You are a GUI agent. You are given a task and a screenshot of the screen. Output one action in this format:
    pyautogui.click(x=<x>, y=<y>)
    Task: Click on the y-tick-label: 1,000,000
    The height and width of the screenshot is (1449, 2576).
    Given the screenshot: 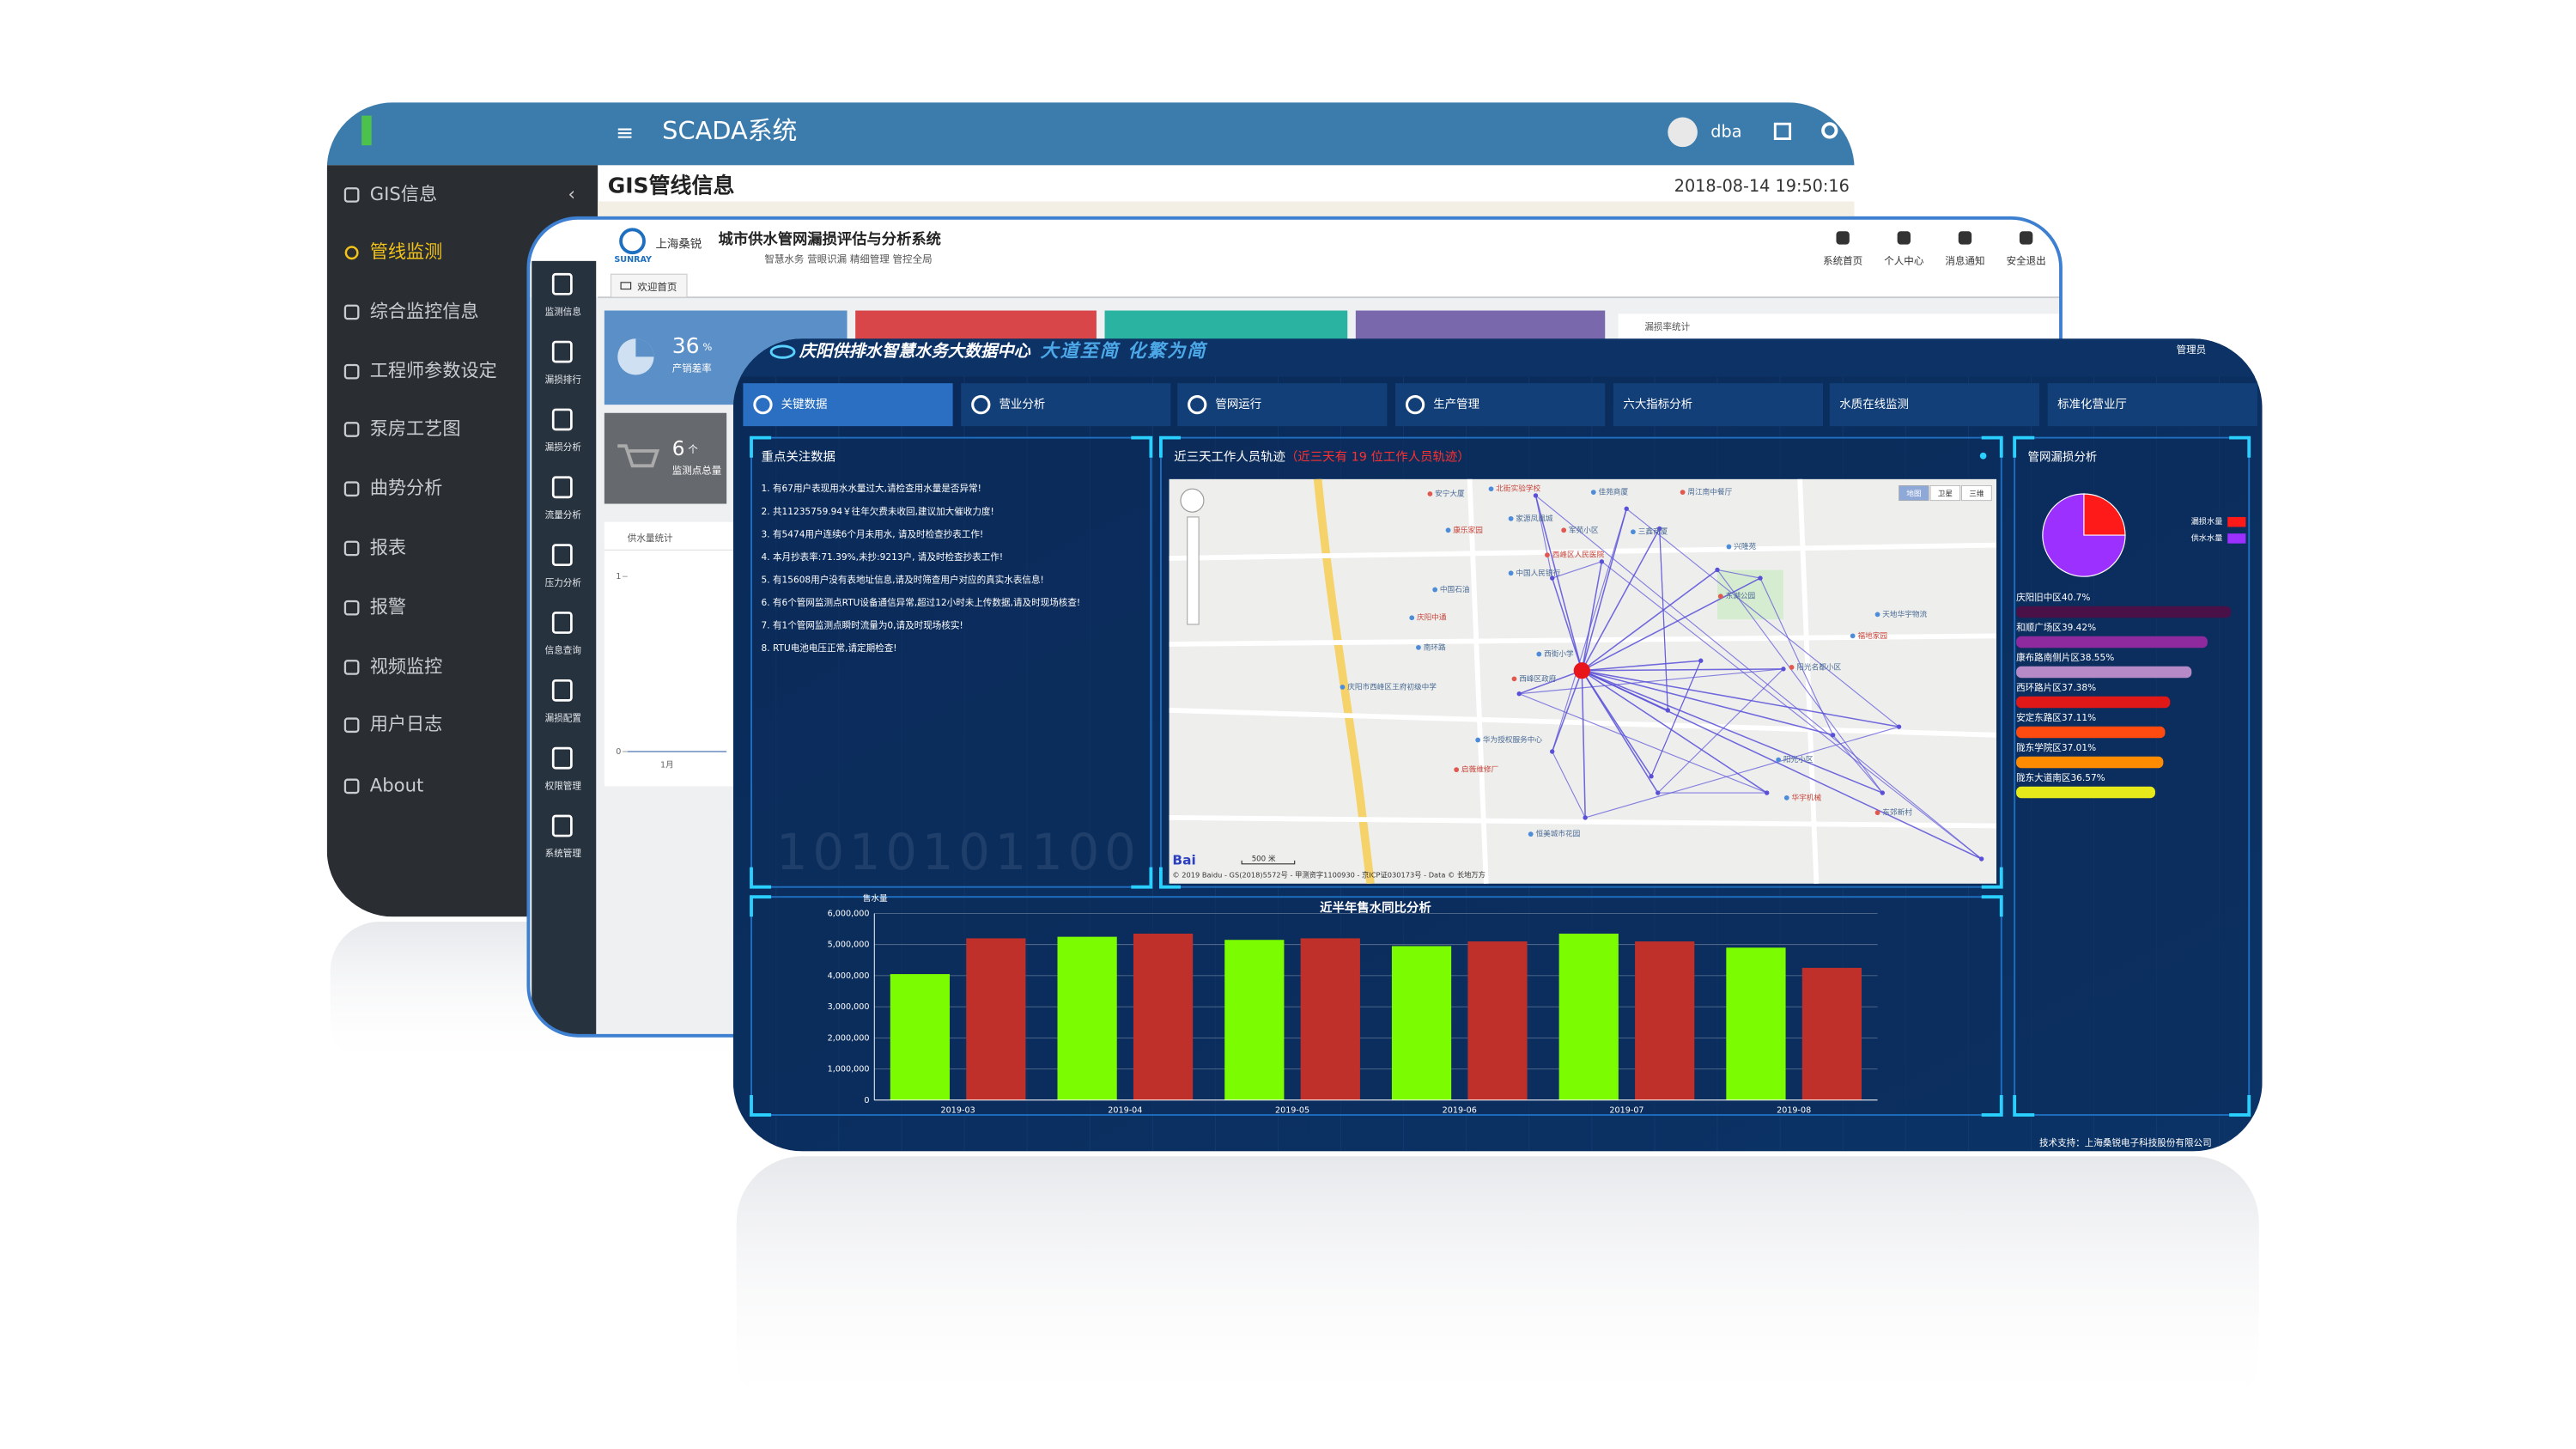 What is the action you would take?
    pyautogui.click(x=849, y=1070)
    